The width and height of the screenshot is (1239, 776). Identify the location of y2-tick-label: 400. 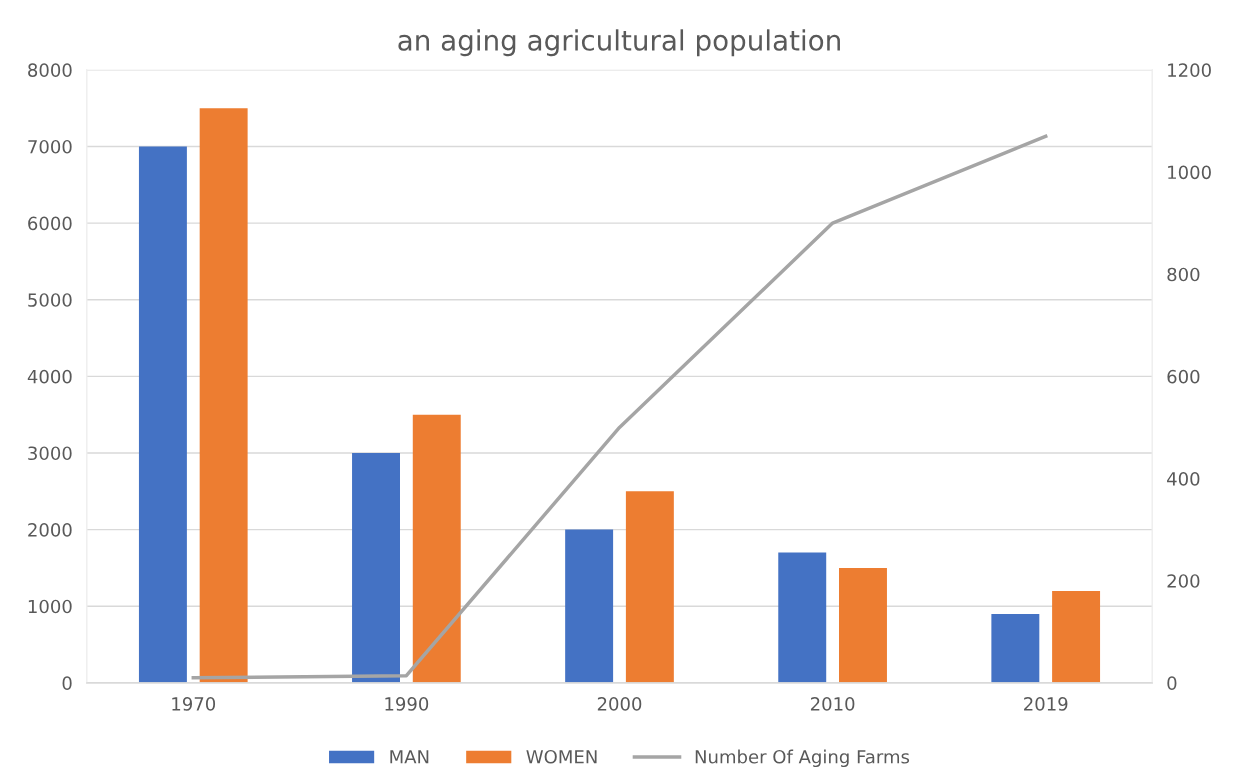
(1183, 478).